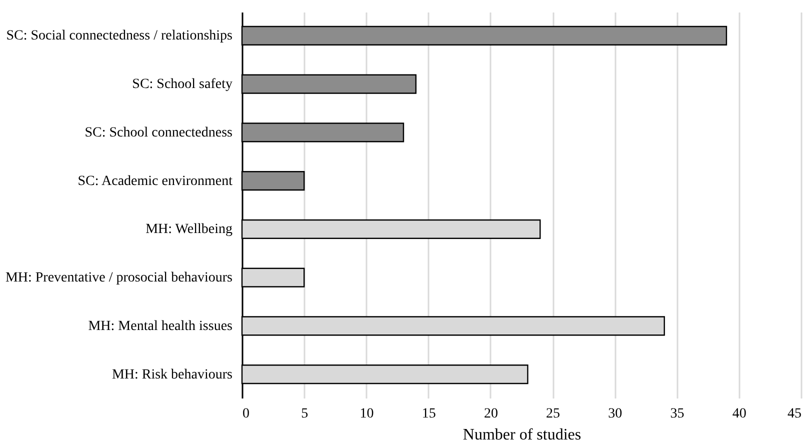  What do you see at coordinates (367, 414) in the screenshot?
I see `x-tick-label: 10` at bounding box center [367, 414].